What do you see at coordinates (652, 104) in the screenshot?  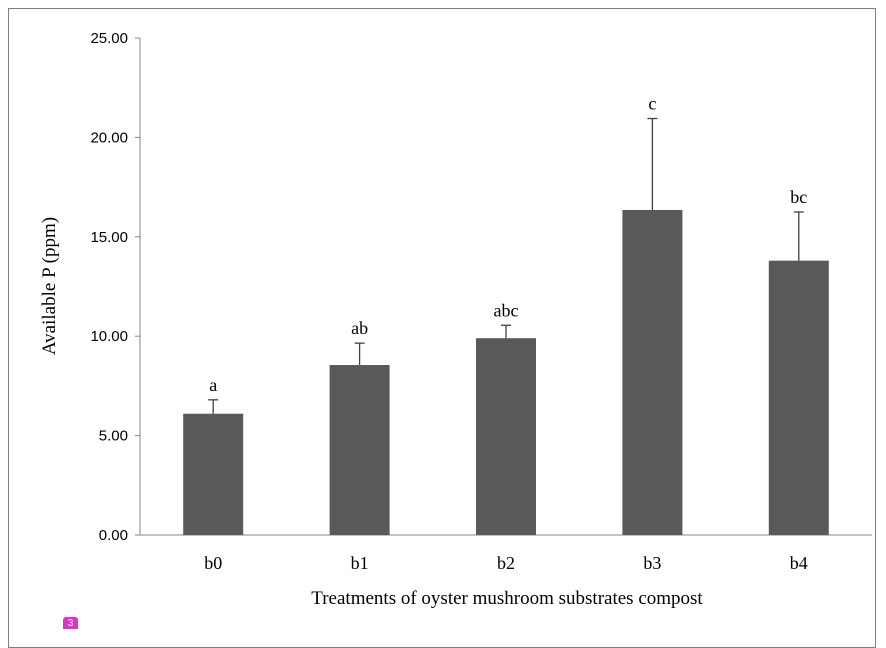 I see `significance-label-b3: c` at bounding box center [652, 104].